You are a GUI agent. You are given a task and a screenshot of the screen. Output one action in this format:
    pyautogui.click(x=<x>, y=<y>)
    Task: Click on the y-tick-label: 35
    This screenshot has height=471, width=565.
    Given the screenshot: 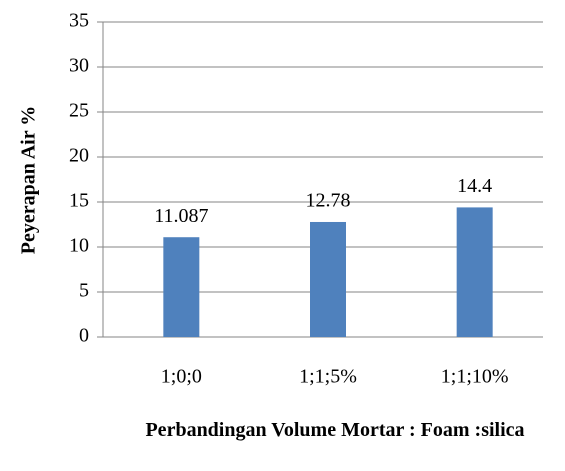 What is the action you would take?
    pyautogui.click(x=79, y=21)
    